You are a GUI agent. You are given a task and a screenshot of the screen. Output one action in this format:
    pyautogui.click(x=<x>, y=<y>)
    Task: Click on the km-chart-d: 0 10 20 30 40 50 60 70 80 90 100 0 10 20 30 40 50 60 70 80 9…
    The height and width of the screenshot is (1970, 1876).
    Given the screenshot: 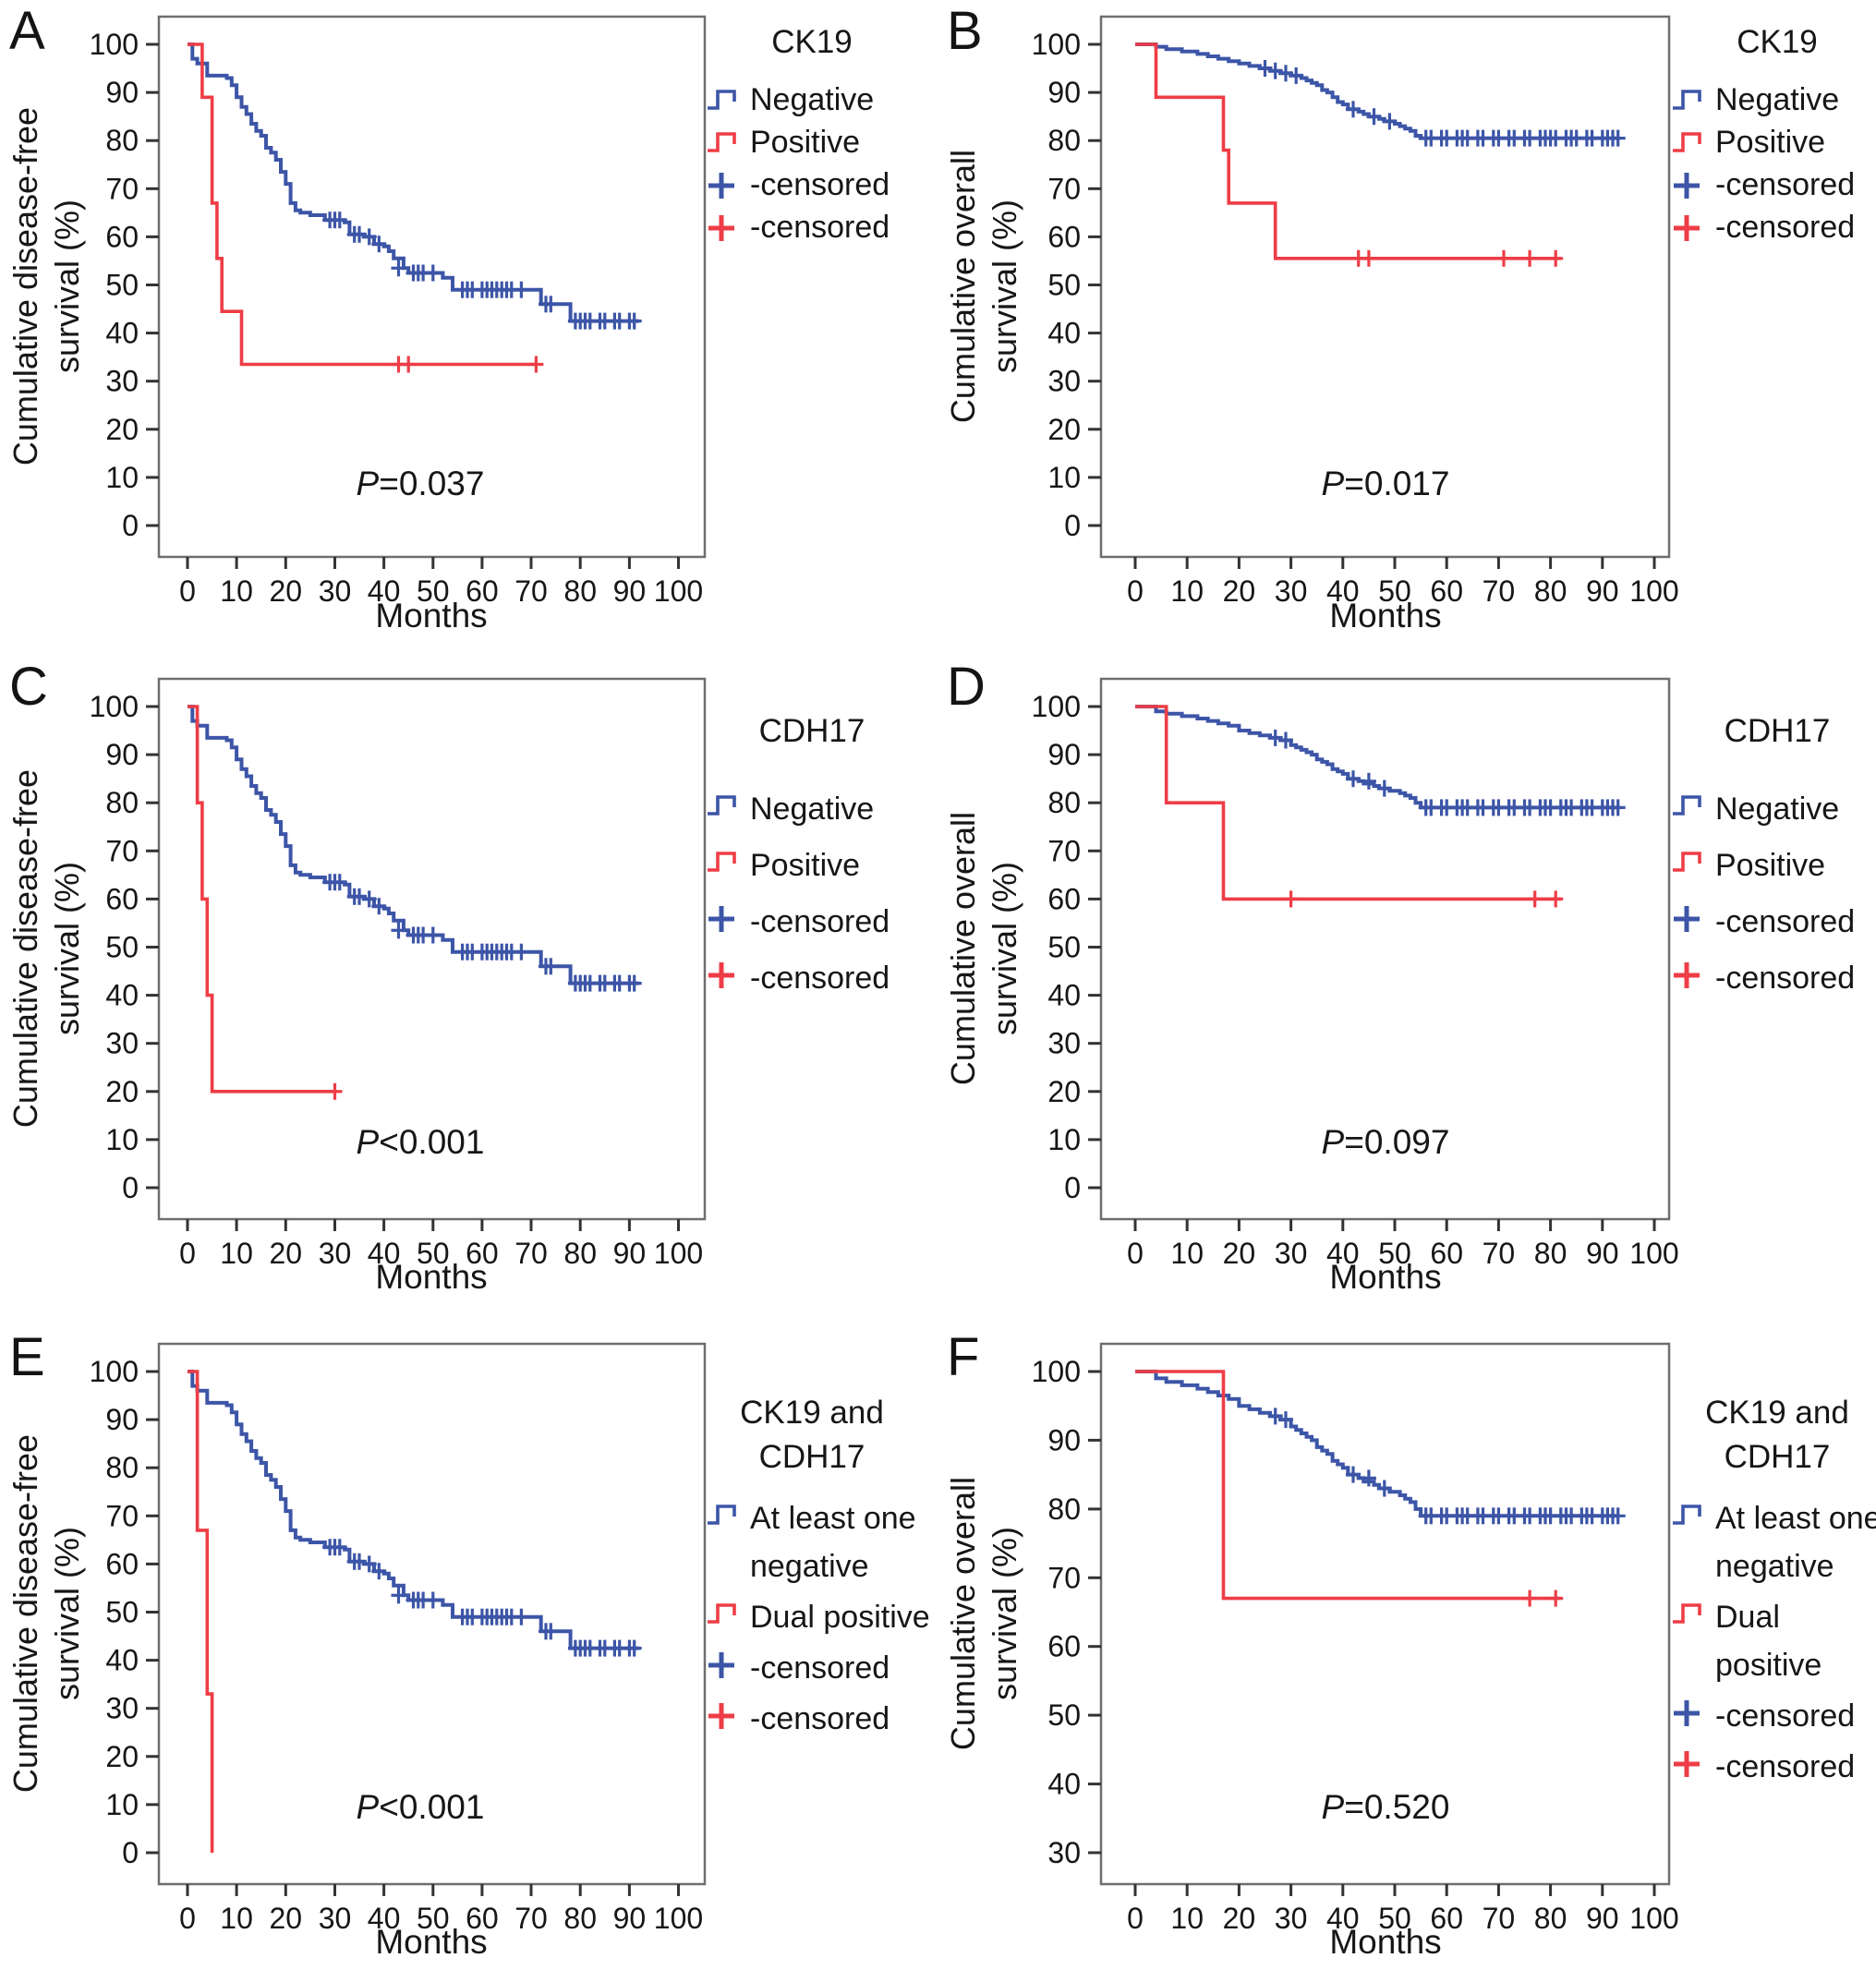 What is the action you would take?
    pyautogui.click(x=1355, y=973)
    